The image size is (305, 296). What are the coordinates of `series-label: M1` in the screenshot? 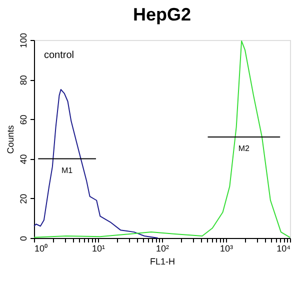 It's located at (67, 170).